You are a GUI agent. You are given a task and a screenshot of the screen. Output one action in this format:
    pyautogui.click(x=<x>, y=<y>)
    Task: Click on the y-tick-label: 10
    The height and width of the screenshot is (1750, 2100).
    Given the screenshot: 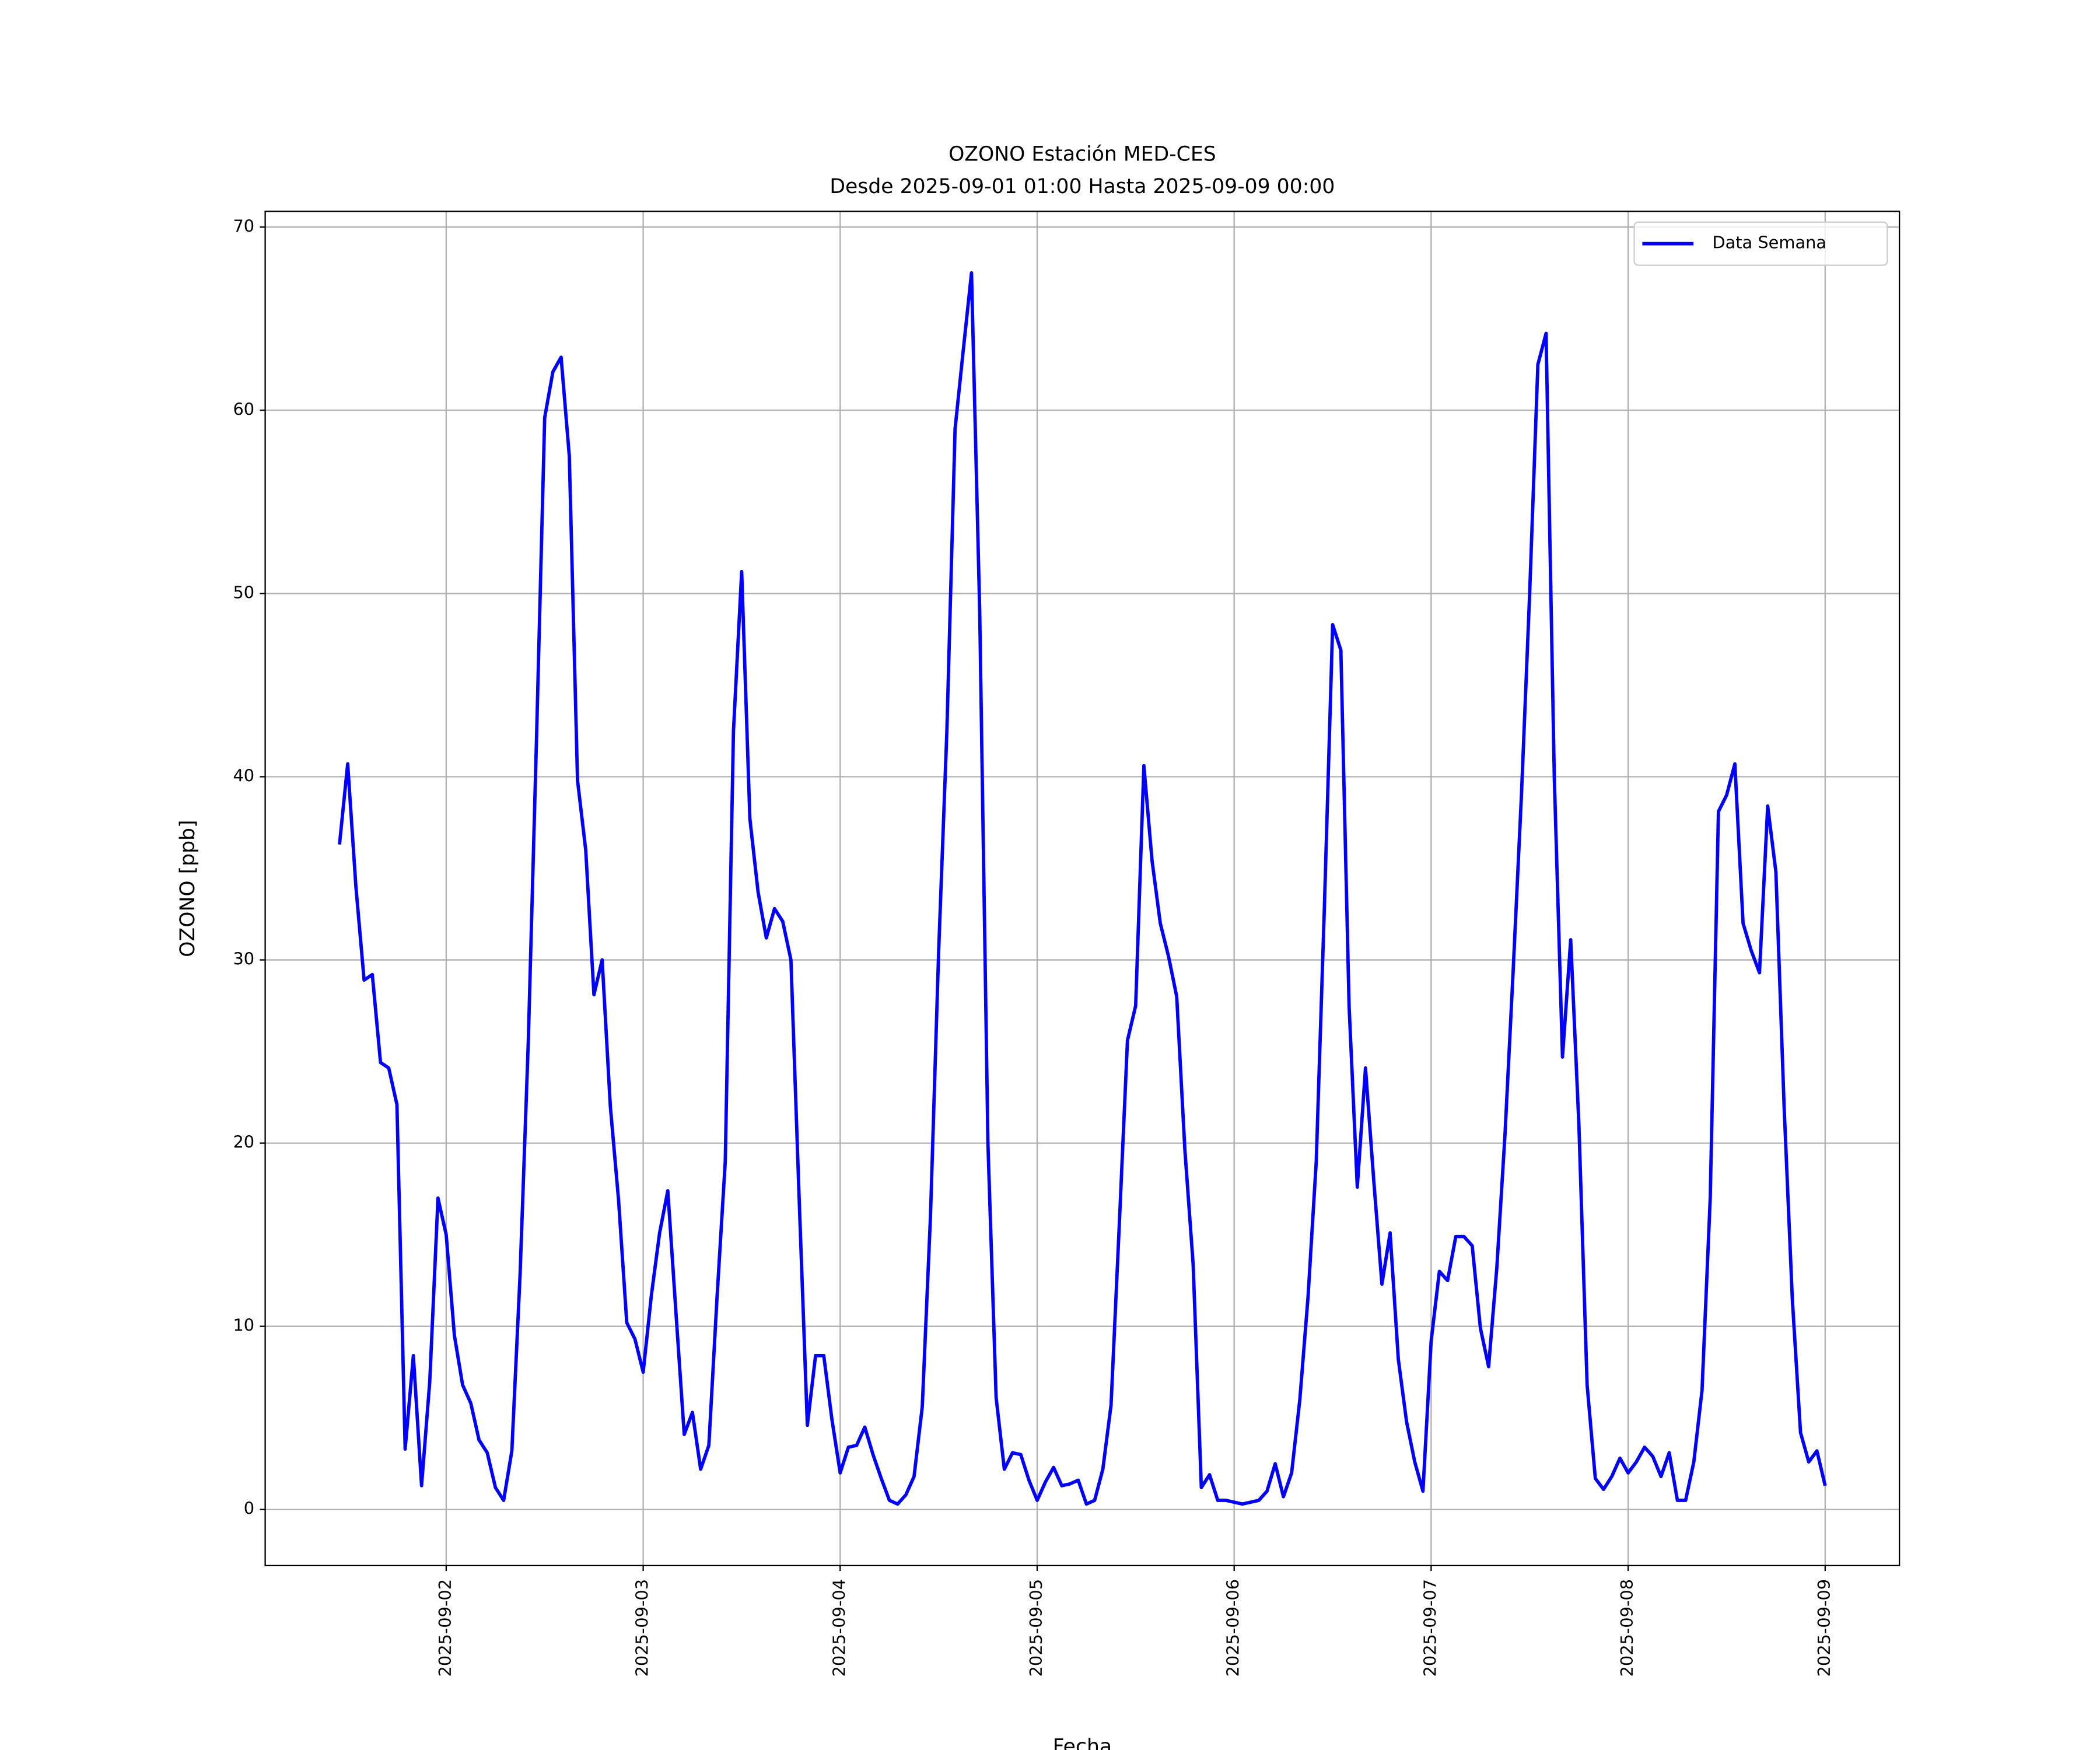 What is the action you would take?
    pyautogui.click(x=243, y=1325)
    